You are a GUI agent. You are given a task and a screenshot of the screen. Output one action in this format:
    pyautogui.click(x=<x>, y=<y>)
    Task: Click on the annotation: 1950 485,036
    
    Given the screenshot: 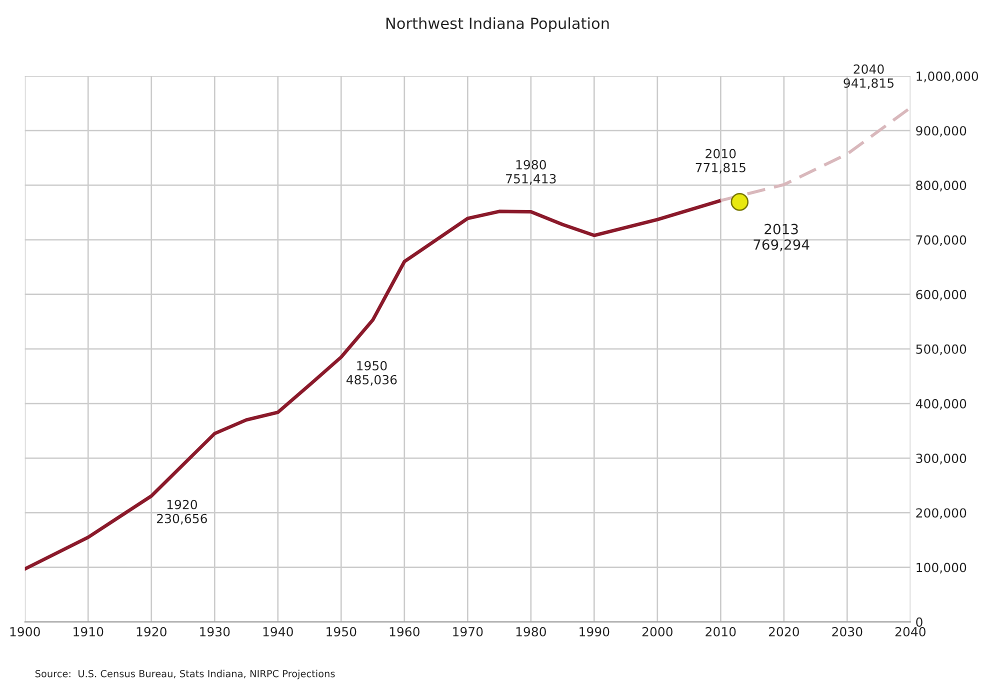 What is the action you would take?
    pyautogui.click(x=371, y=373)
    